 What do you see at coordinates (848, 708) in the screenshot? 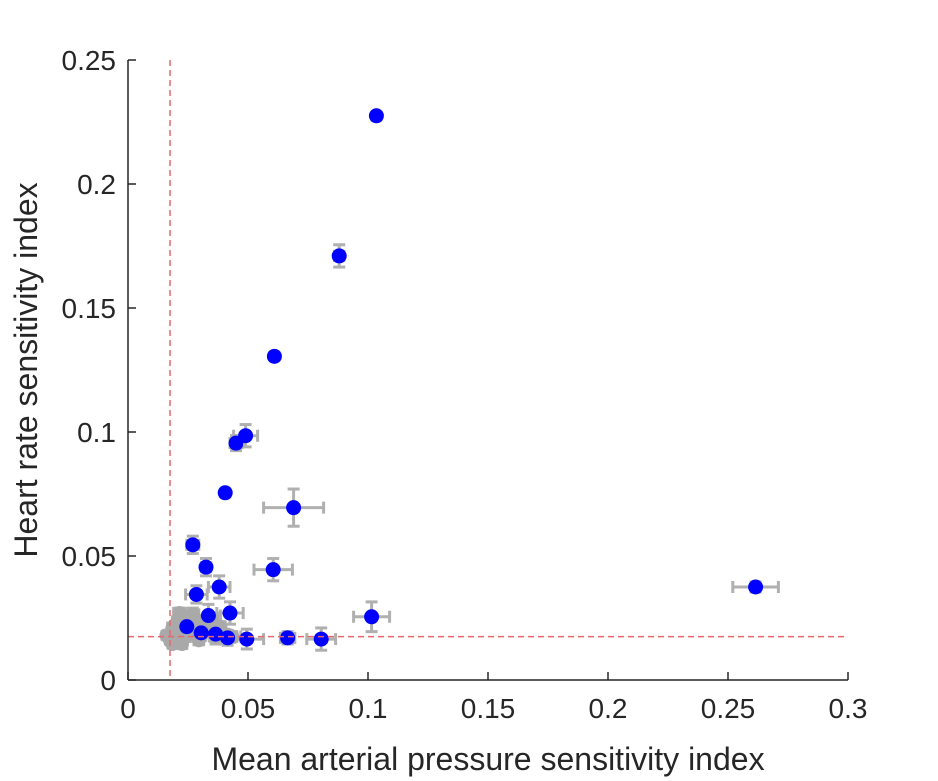
I see `x-tick-label: 0.3` at bounding box center [848, 708].